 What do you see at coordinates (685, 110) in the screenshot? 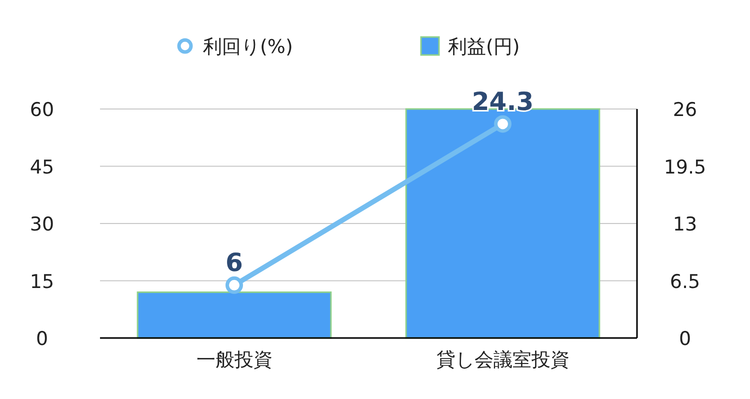
I see `y2-tick-label: 26` at bounding box center [685, 110].